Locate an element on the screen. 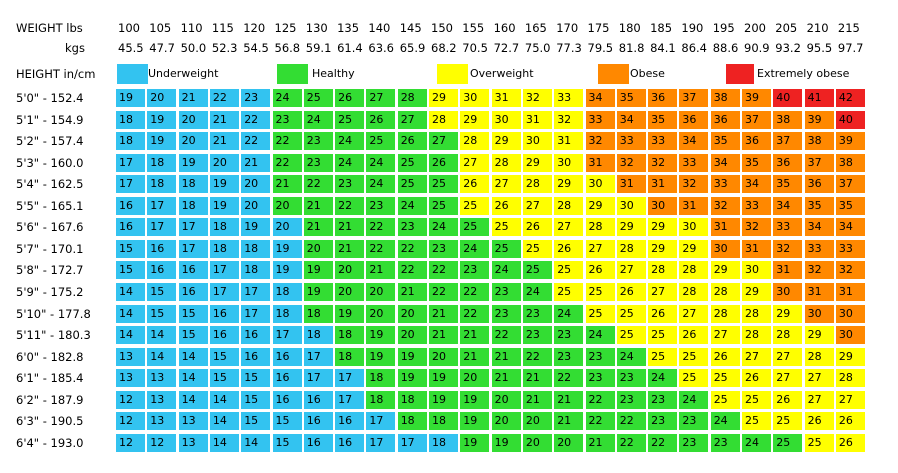 The width and height of the screenshot is (898, 473). bmi-cell: 13 is located at coordinates (162, 399).